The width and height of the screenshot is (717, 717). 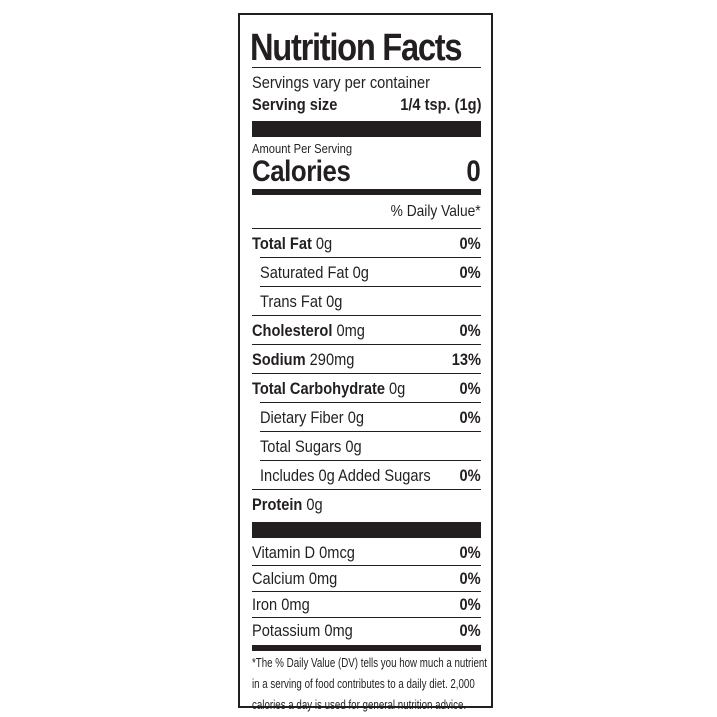 I want to click on vitamin-name: Iron 0mg, so click(x=281, y=604).